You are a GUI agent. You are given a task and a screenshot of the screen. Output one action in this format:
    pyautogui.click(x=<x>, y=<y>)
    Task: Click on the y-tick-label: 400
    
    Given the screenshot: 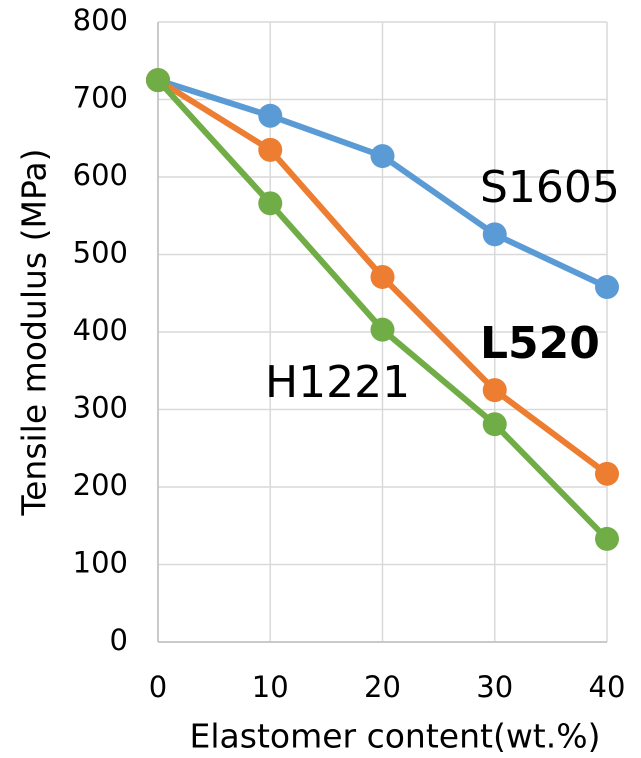 What is the action you would take?
    pyautogui.click(x=100, y=330)
    